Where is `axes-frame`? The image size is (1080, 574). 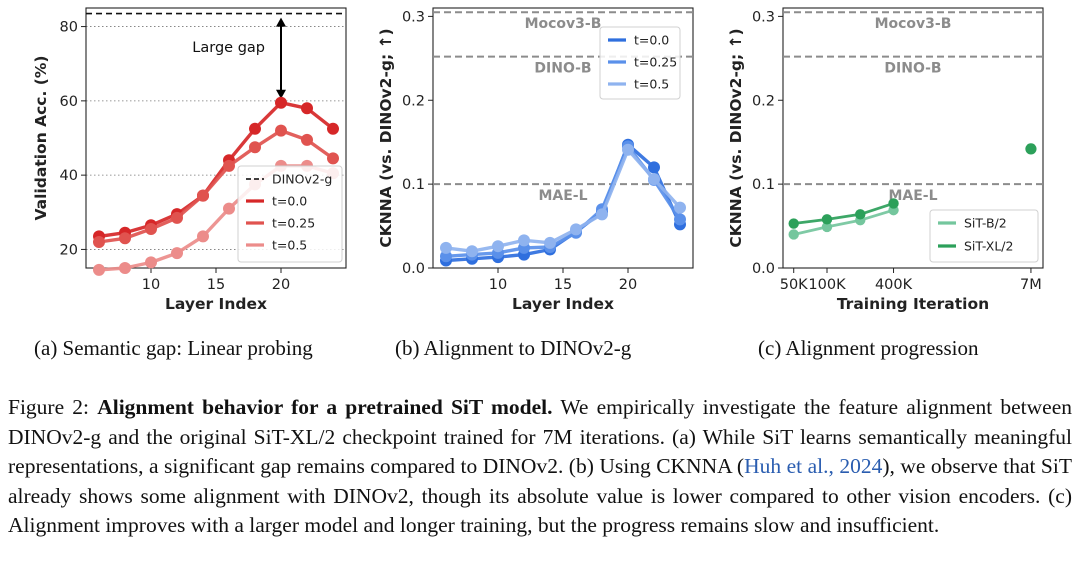 axes-frame is located at coordinates (913, 138).